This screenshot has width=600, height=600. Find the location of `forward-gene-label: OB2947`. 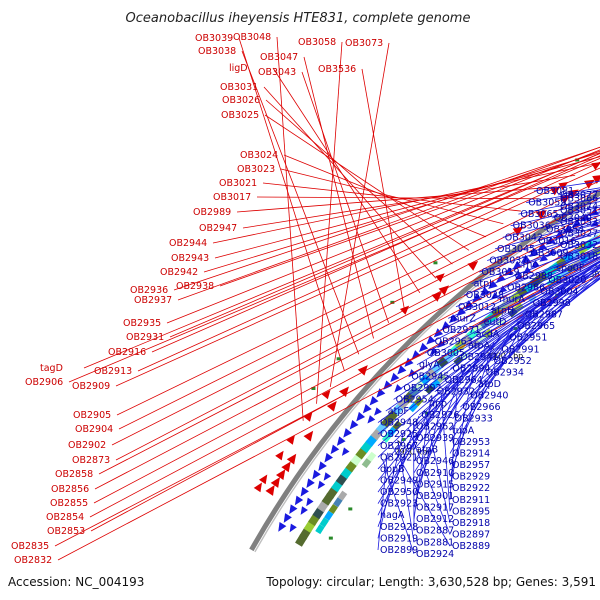

forward-gene-label: OB2947 is located at coordinates (218, 228).